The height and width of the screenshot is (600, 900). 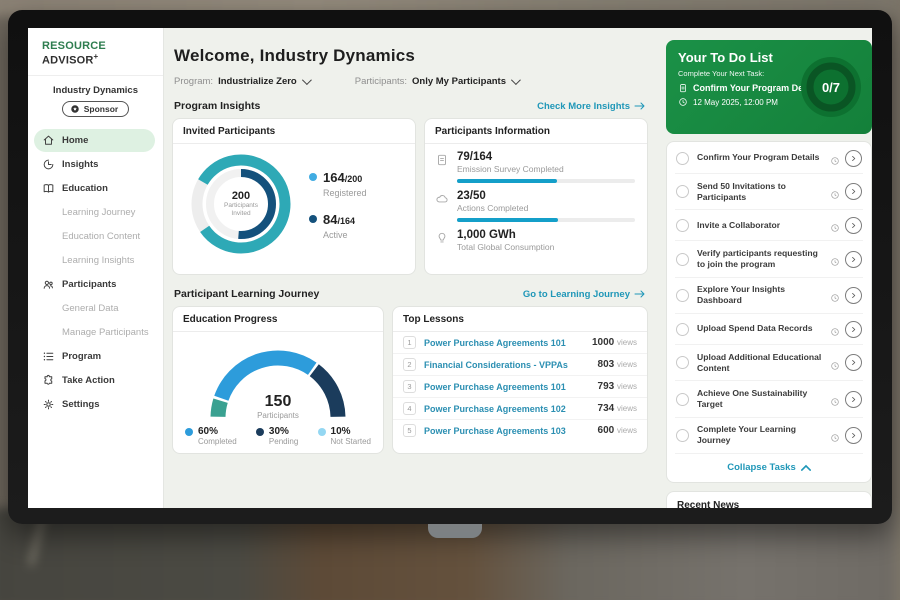 I want to click on lesson-row-1: 1 Power Purchase Agreements 101 1000 views, so click(x=520, y=343).